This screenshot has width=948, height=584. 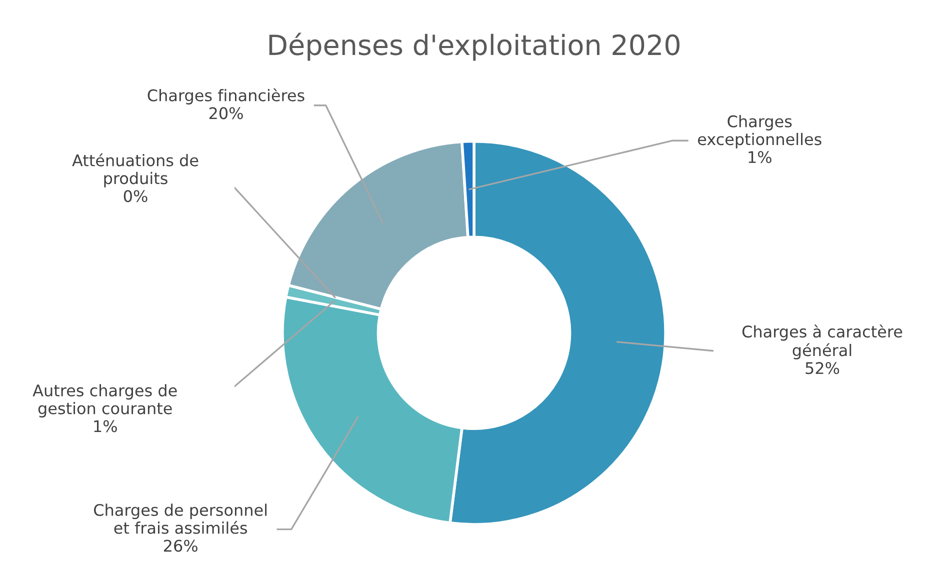 What do you see at coordinates (104, 401) in the screenshot?
I see `slice-label: Autres charges de gestion courante` at bounding box center [104, 401].